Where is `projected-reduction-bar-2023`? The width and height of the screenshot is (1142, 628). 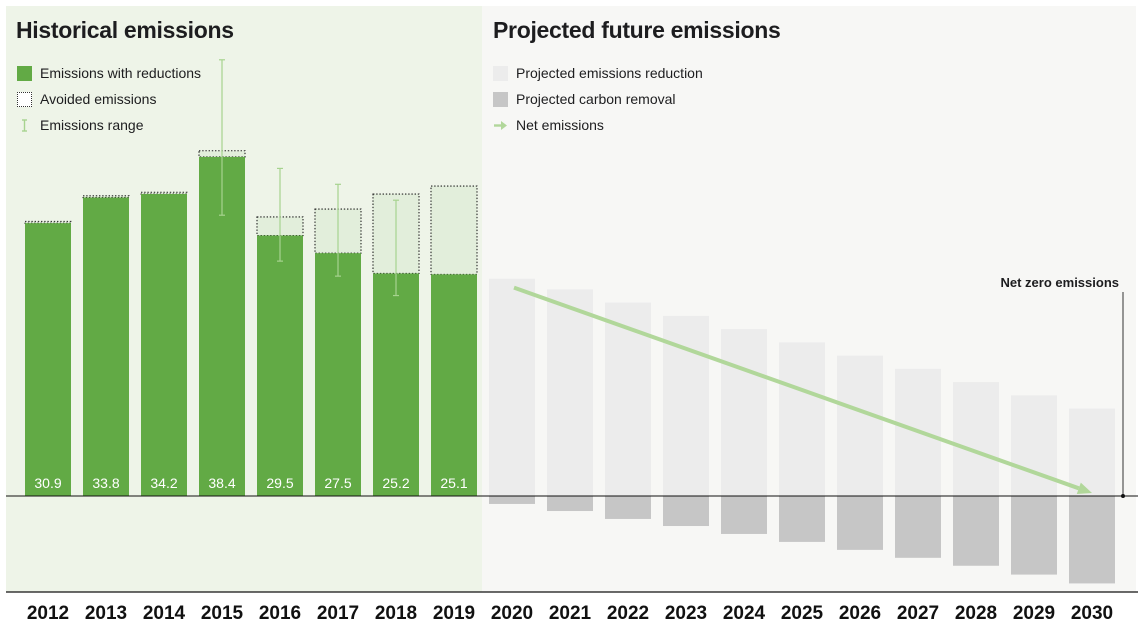
projected-reduction-bar-2023 is located at coordinates (686, 405).